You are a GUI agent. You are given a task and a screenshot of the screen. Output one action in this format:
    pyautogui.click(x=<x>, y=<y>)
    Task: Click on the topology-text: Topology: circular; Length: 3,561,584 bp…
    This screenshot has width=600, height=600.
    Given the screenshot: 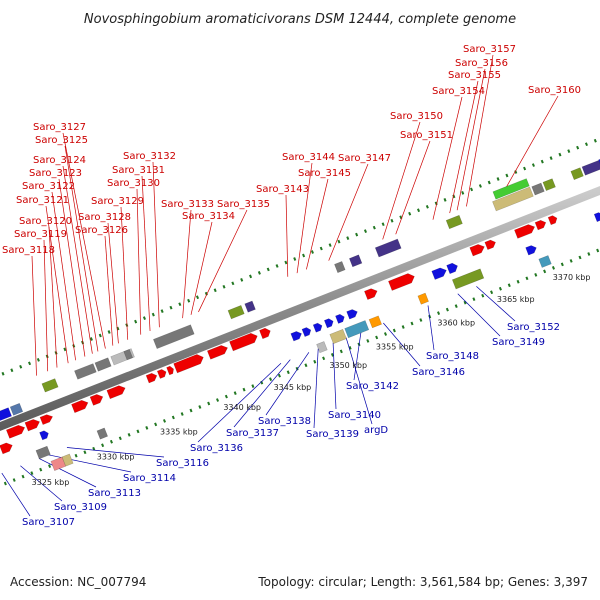 What is the action you would take?
    pyautogui.click(x=422, y=582)
    